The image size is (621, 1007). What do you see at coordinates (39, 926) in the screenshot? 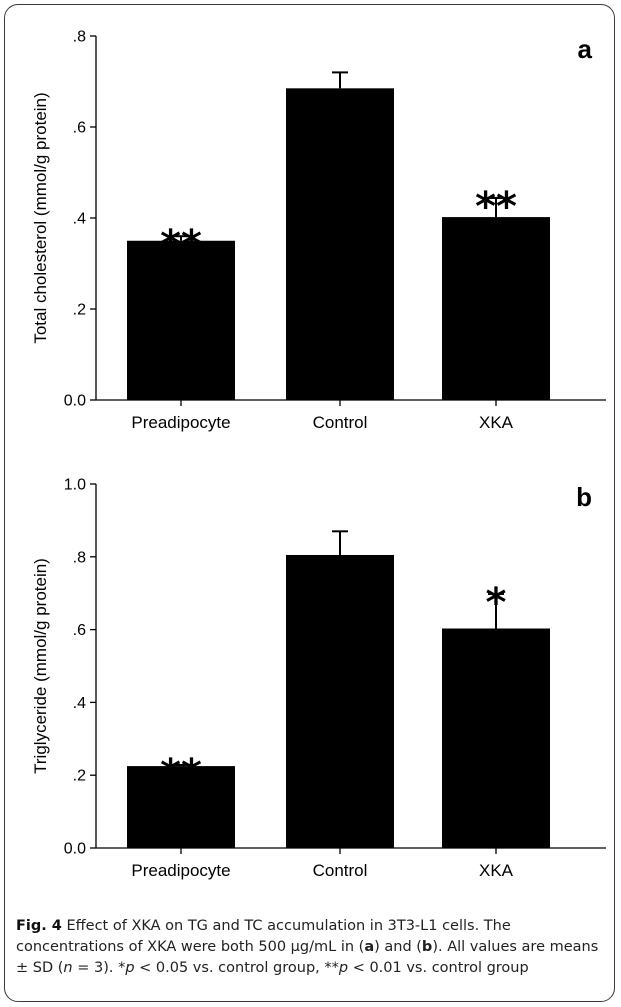
I see `caption-fig-label: Fig. 4` at bounding box center [39, 926].